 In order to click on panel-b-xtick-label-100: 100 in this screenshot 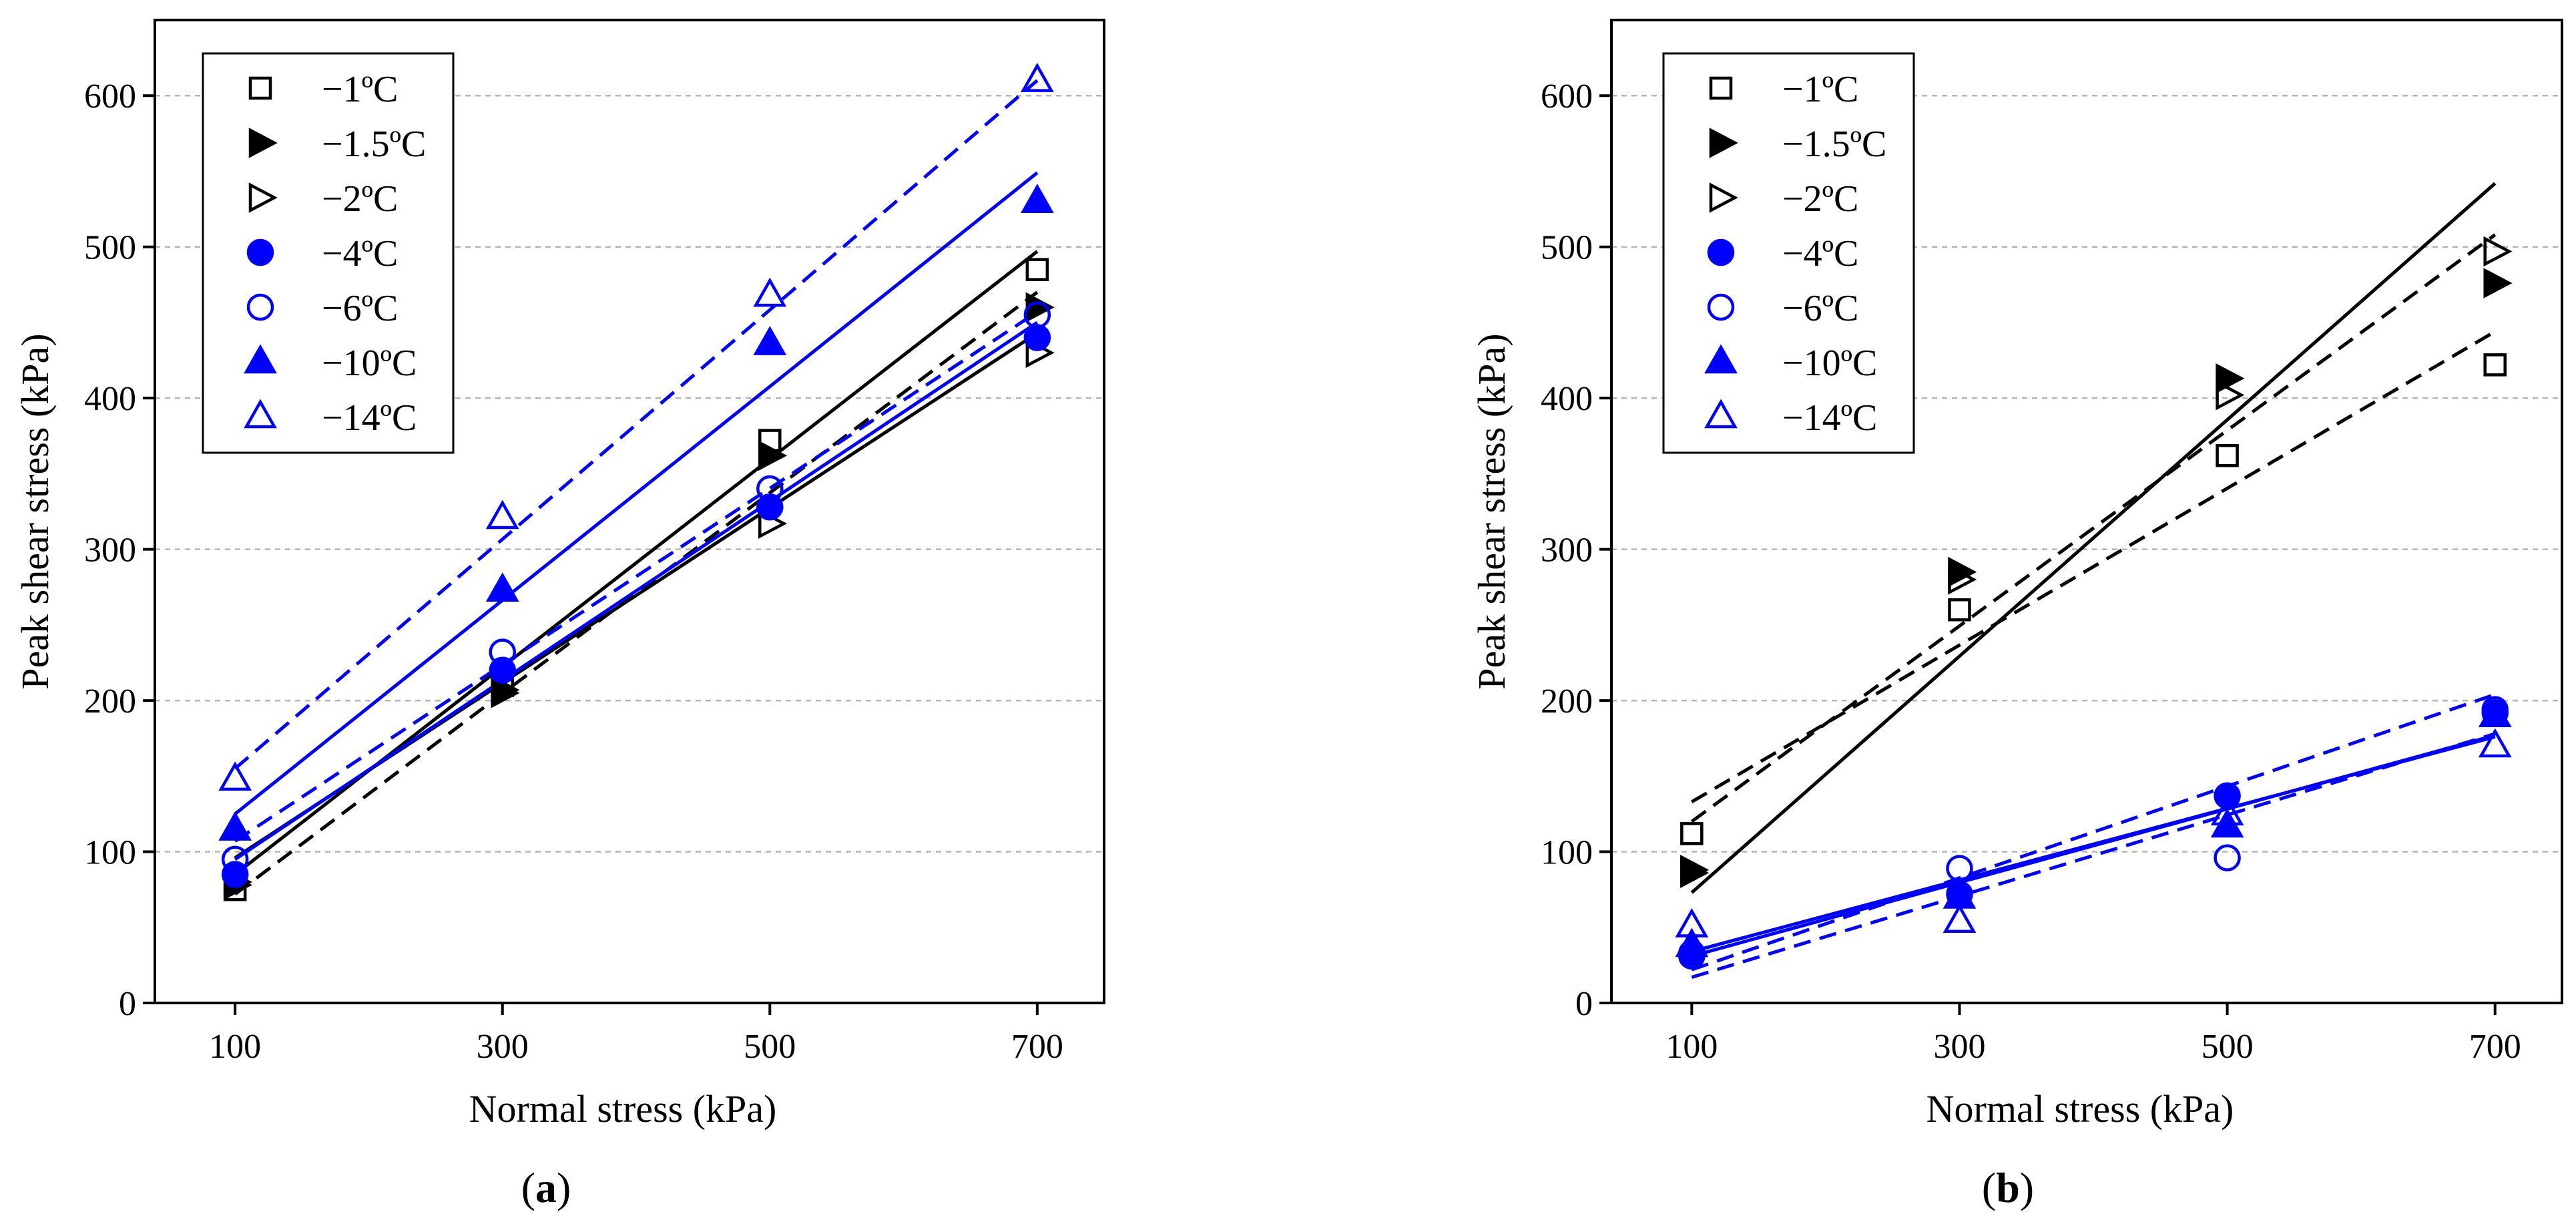, I will do `click(1691, 1047)`.